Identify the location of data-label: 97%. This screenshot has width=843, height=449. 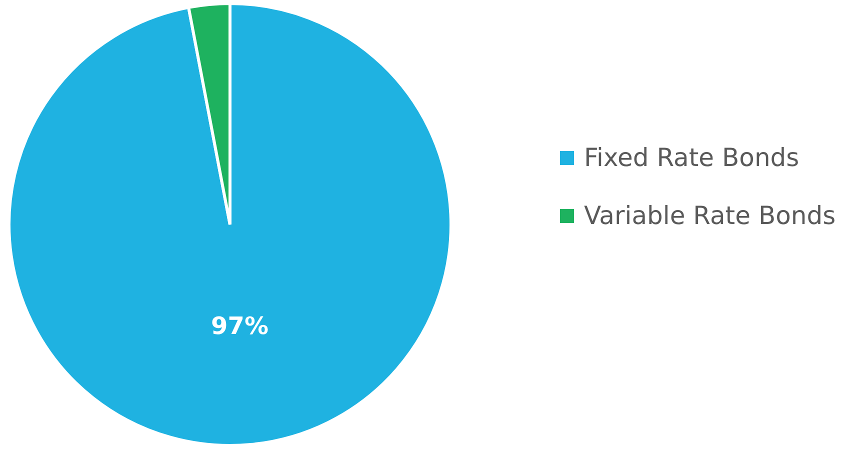
(239, 326).